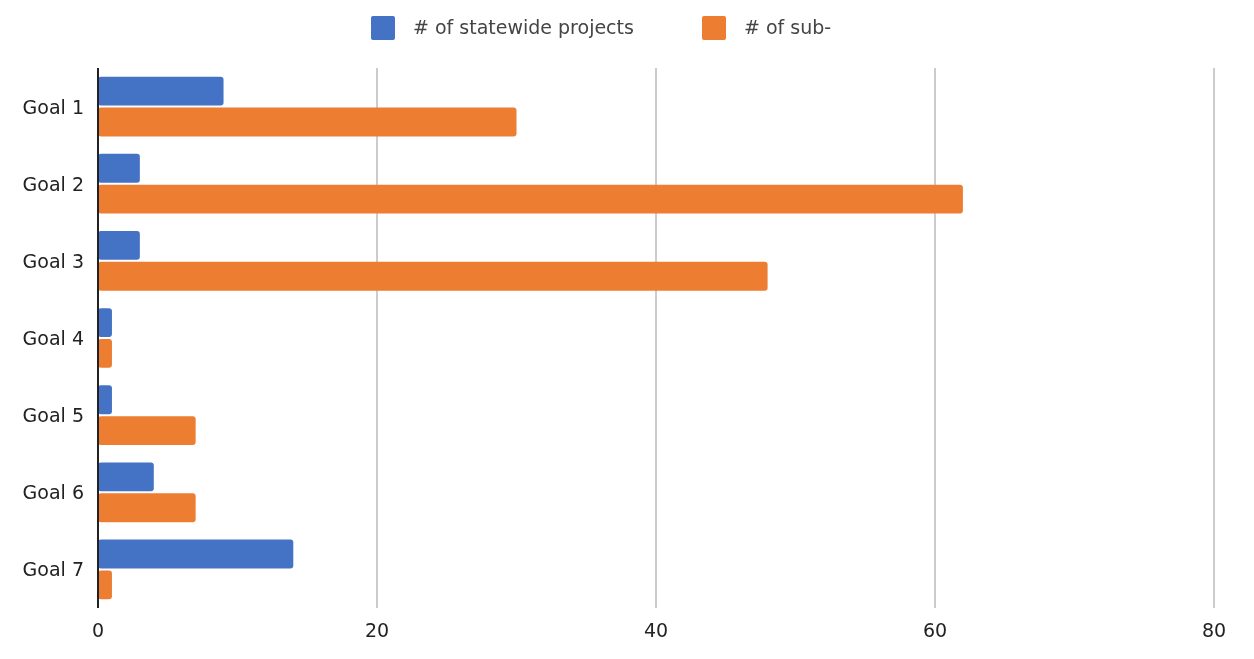 The height and width of the screenshot is (659, 1254). I want to click on x-tick-label: 0, so click(98, 630).